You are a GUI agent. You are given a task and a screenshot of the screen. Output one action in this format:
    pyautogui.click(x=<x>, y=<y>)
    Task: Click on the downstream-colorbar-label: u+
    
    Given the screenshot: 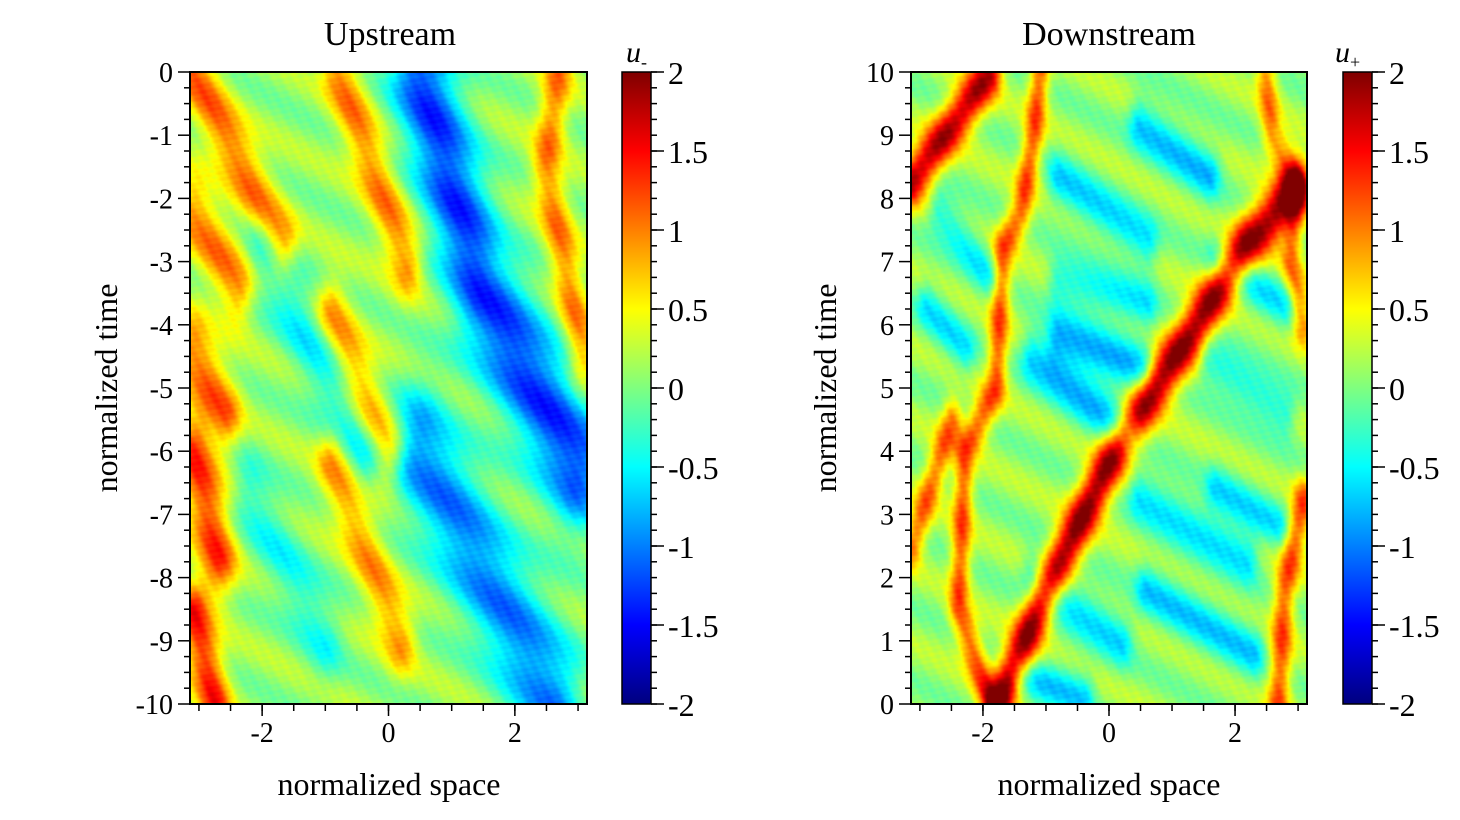 What is the action you would take?
    pyautogui.click(x=1347, y=54)
    